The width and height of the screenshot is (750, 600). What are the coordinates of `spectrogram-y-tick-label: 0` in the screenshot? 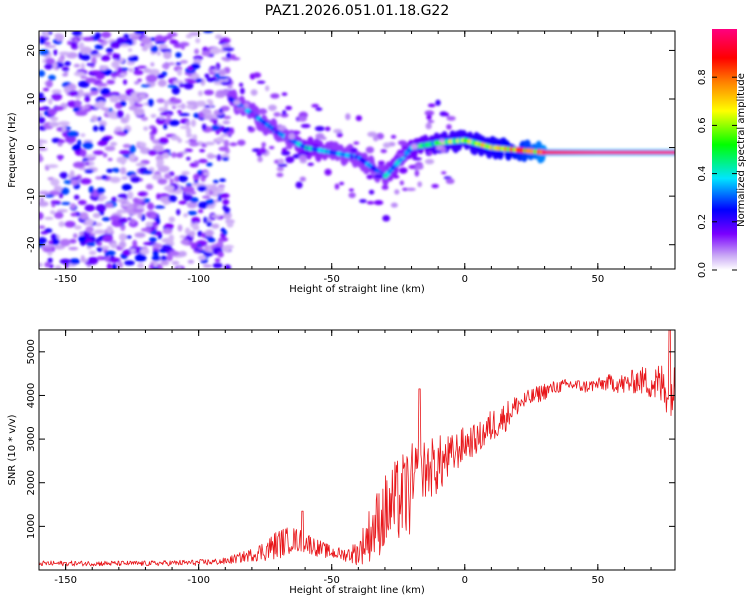 It's located at (31, 147).